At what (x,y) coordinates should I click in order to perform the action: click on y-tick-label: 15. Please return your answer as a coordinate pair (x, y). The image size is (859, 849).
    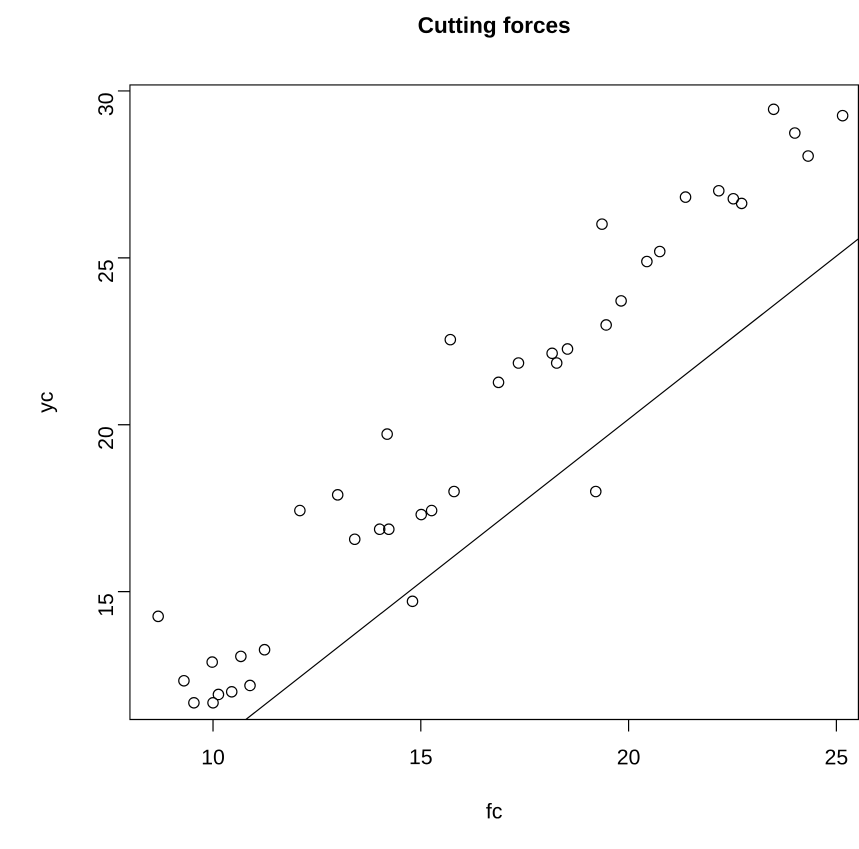
    Looking at the image, I should click on (106, 604).